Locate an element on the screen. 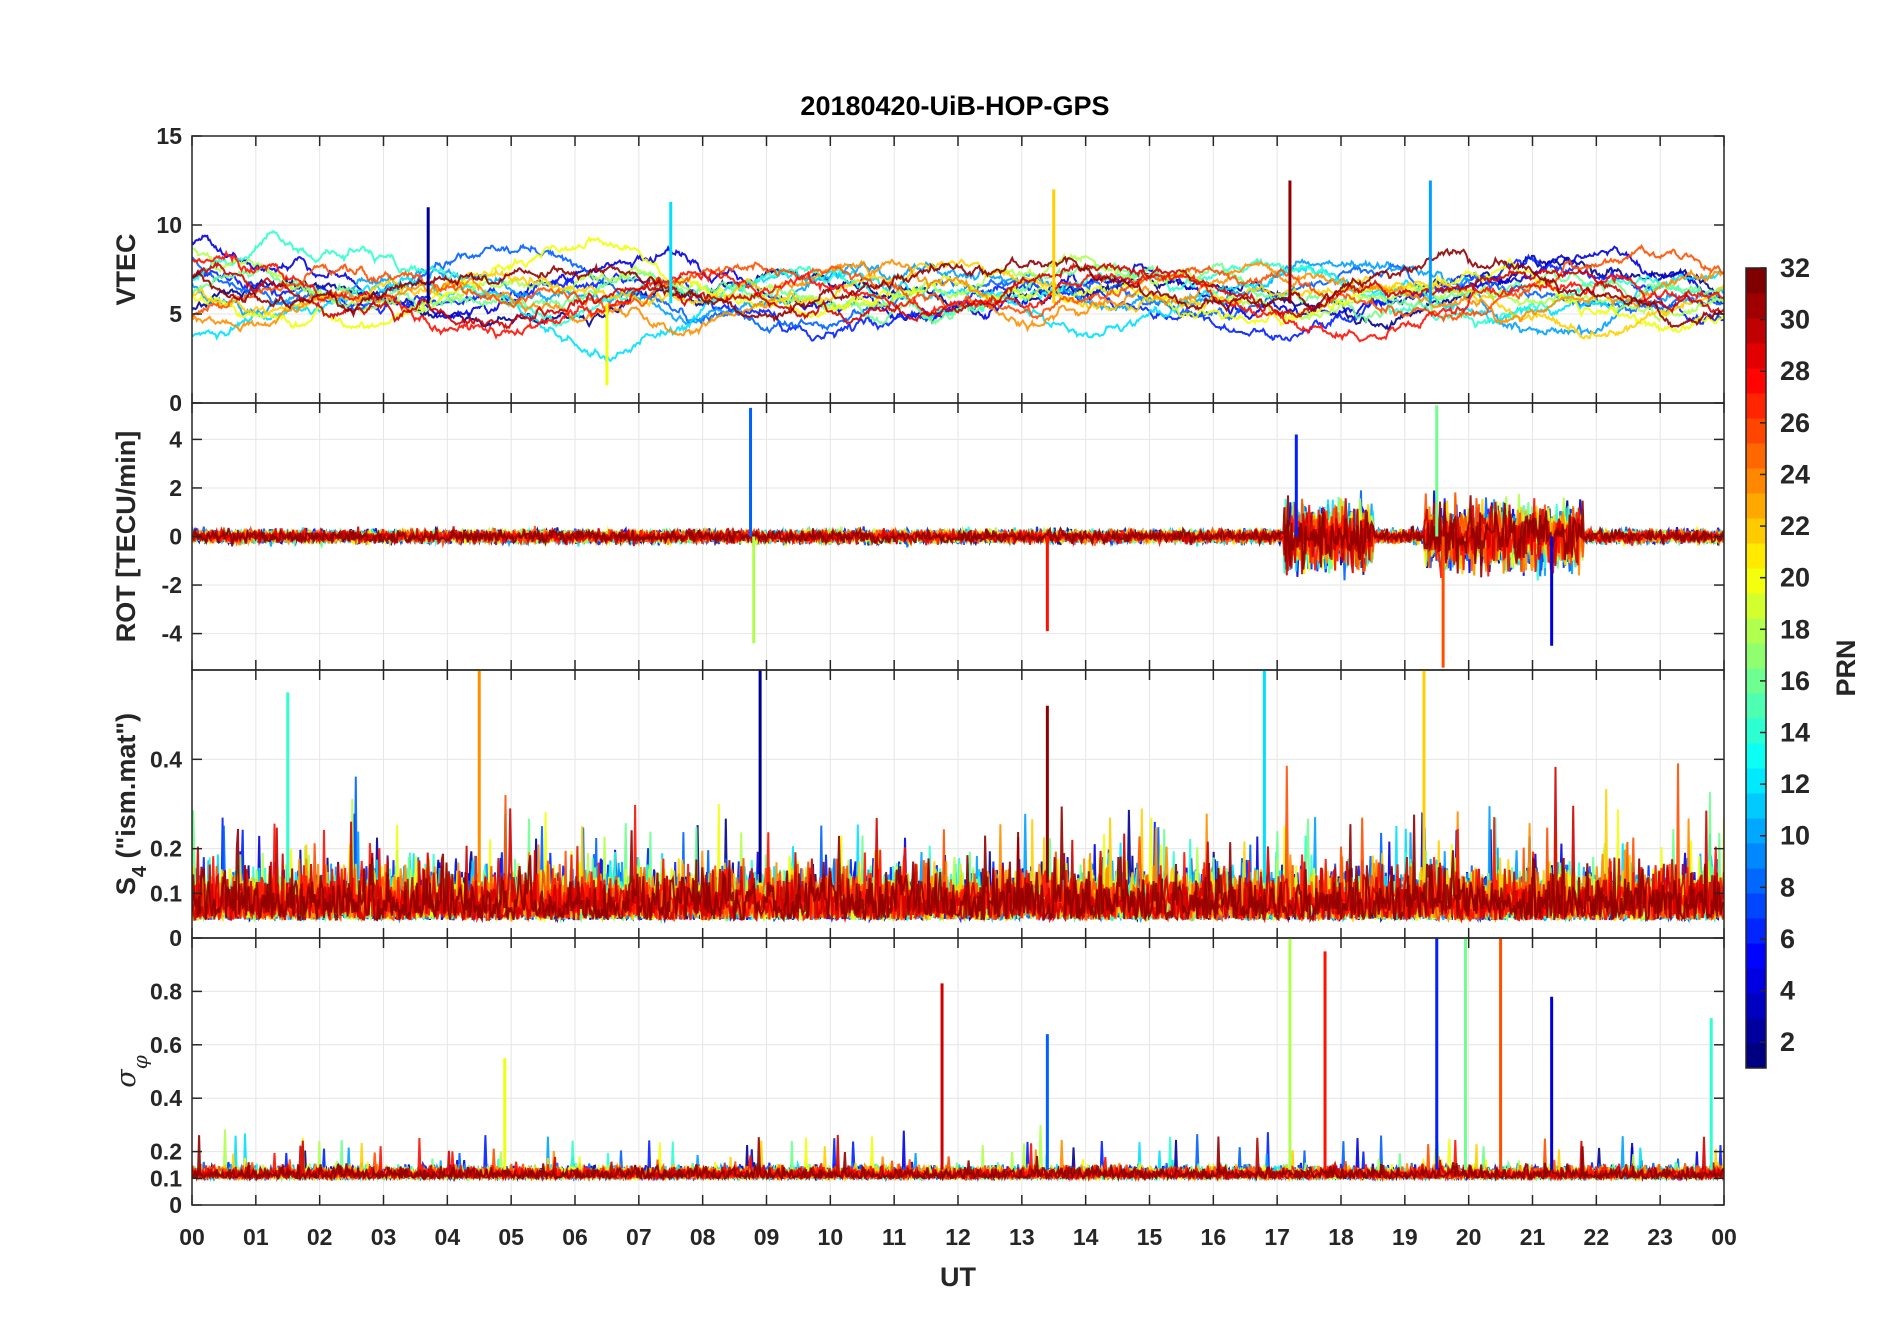  y-axis-label: σφ is located at coordinates (131, 1071).